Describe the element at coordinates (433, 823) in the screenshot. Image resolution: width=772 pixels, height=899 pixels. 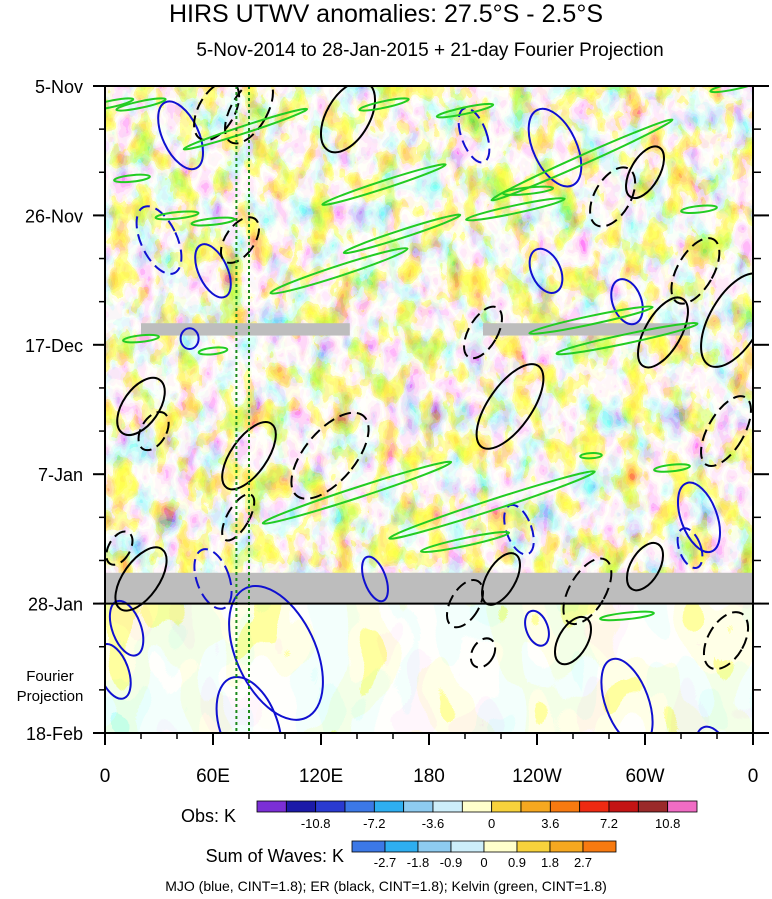
I see `colorbar-tick-label: -3.6` at that location.